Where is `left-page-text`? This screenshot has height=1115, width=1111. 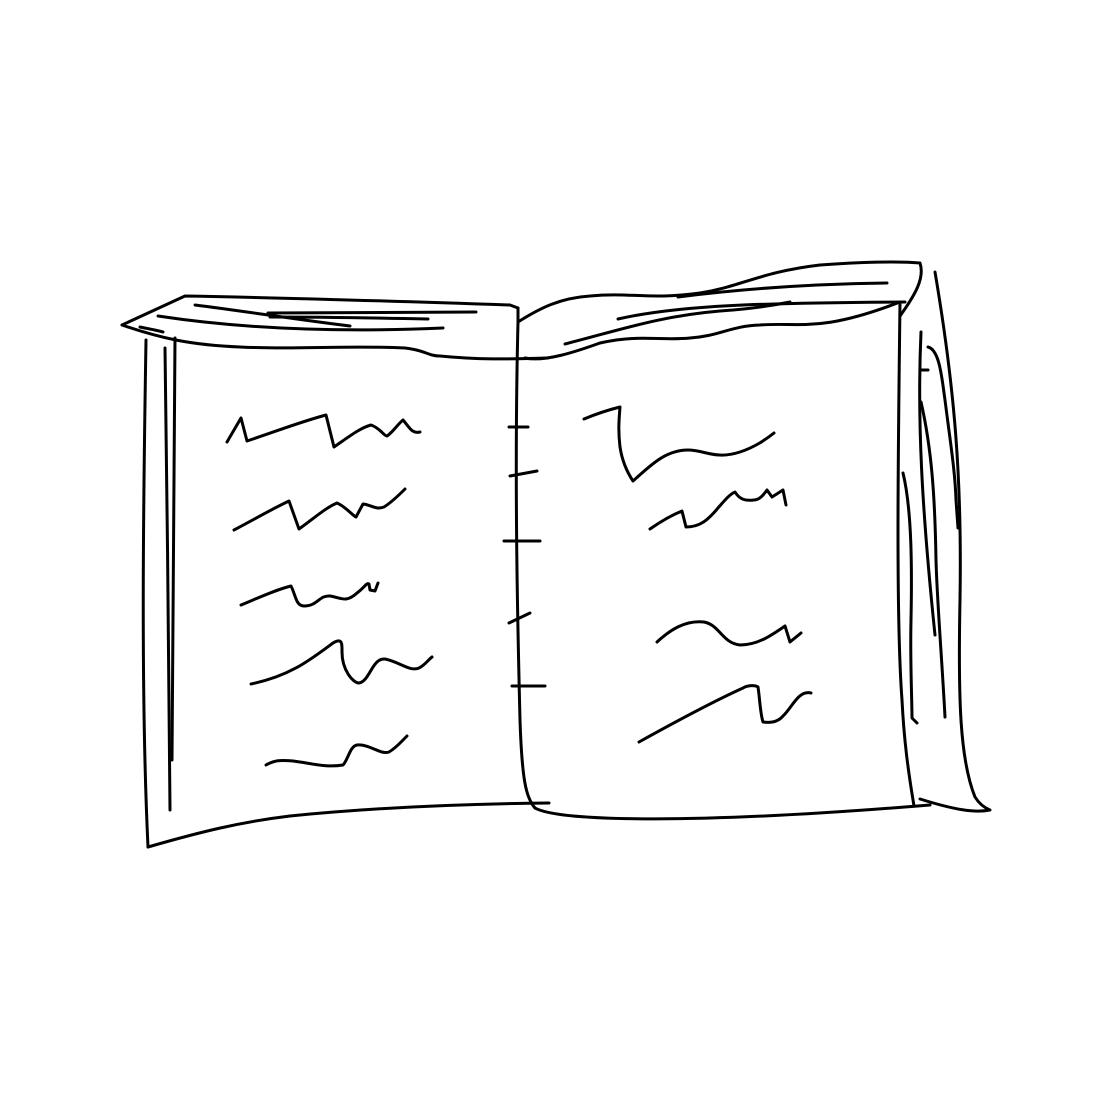
left-page-text is located at coordinates (329, 590).